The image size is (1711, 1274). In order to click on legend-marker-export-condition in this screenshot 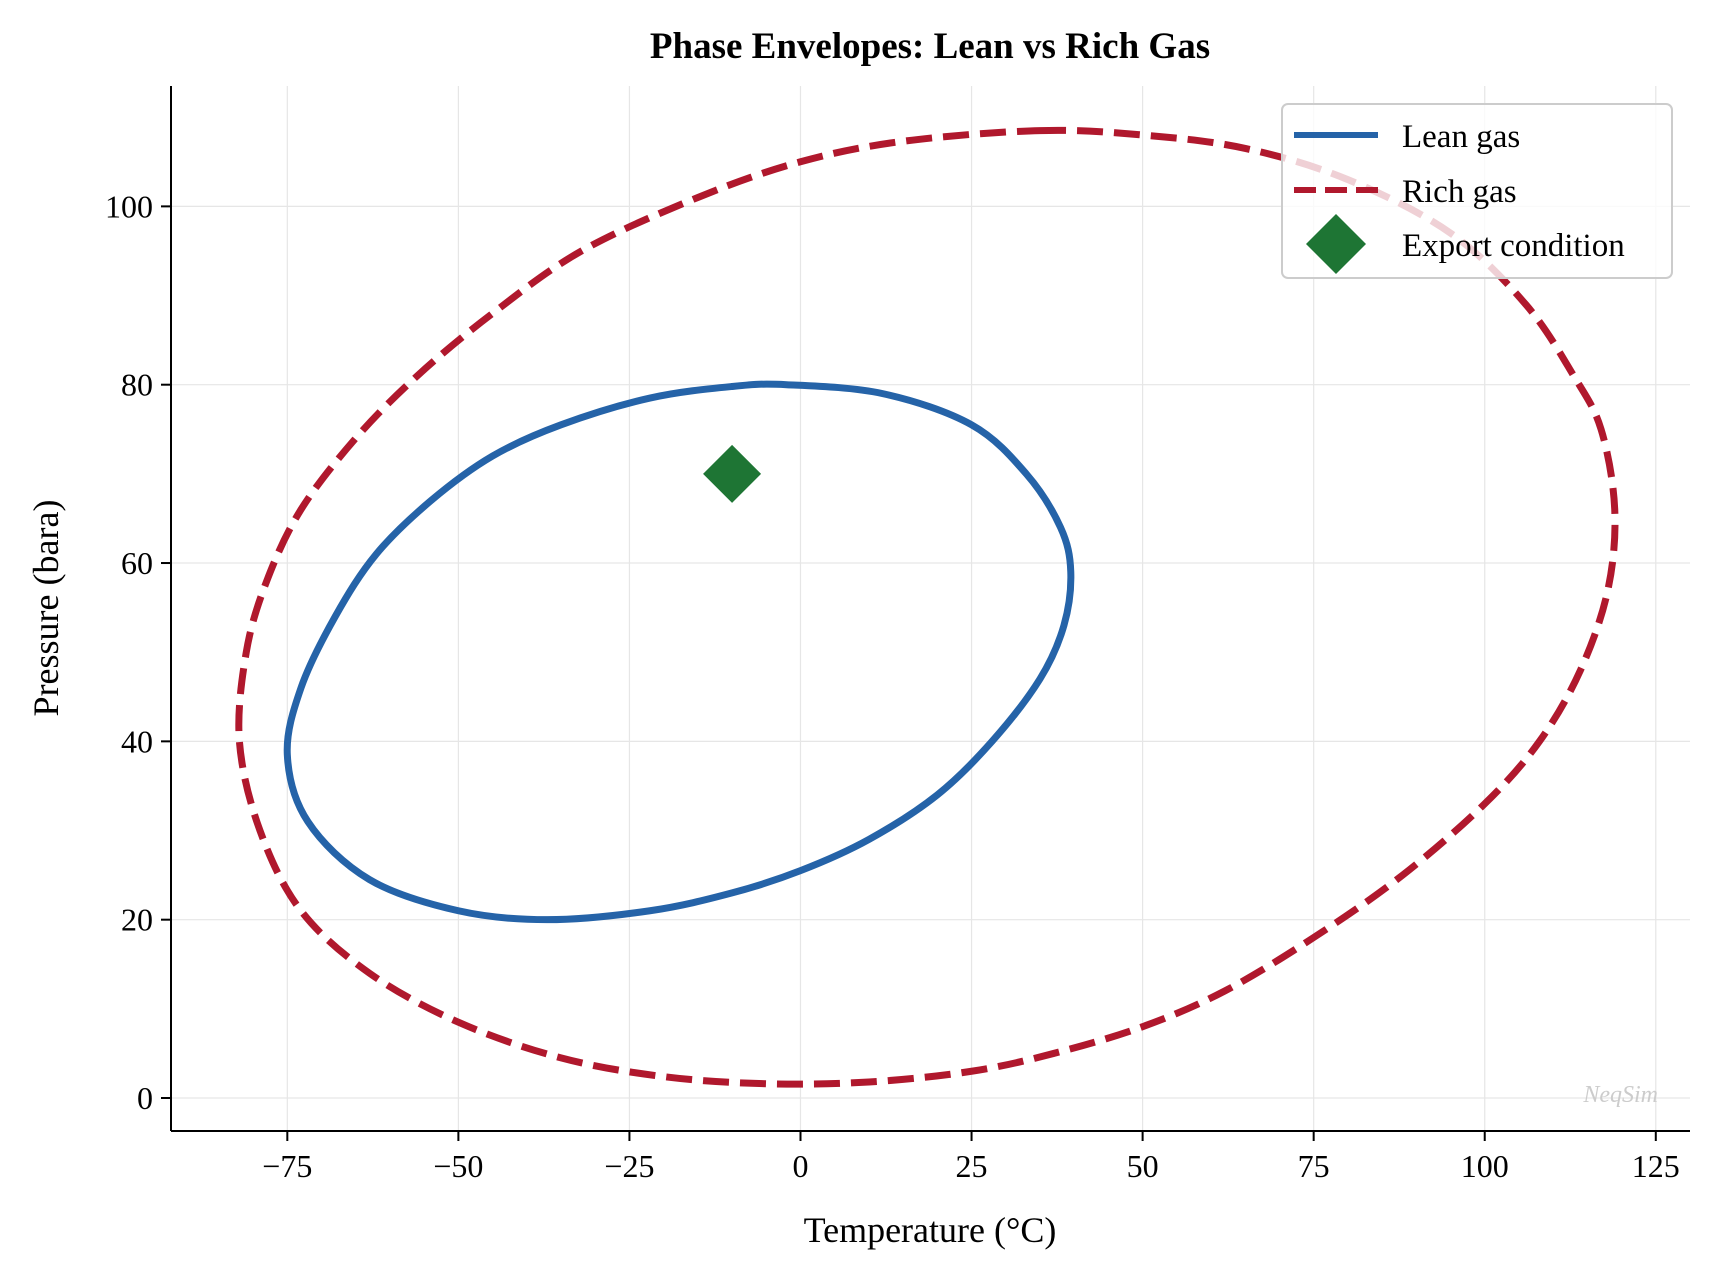, I will do `click(1336, 244)`.